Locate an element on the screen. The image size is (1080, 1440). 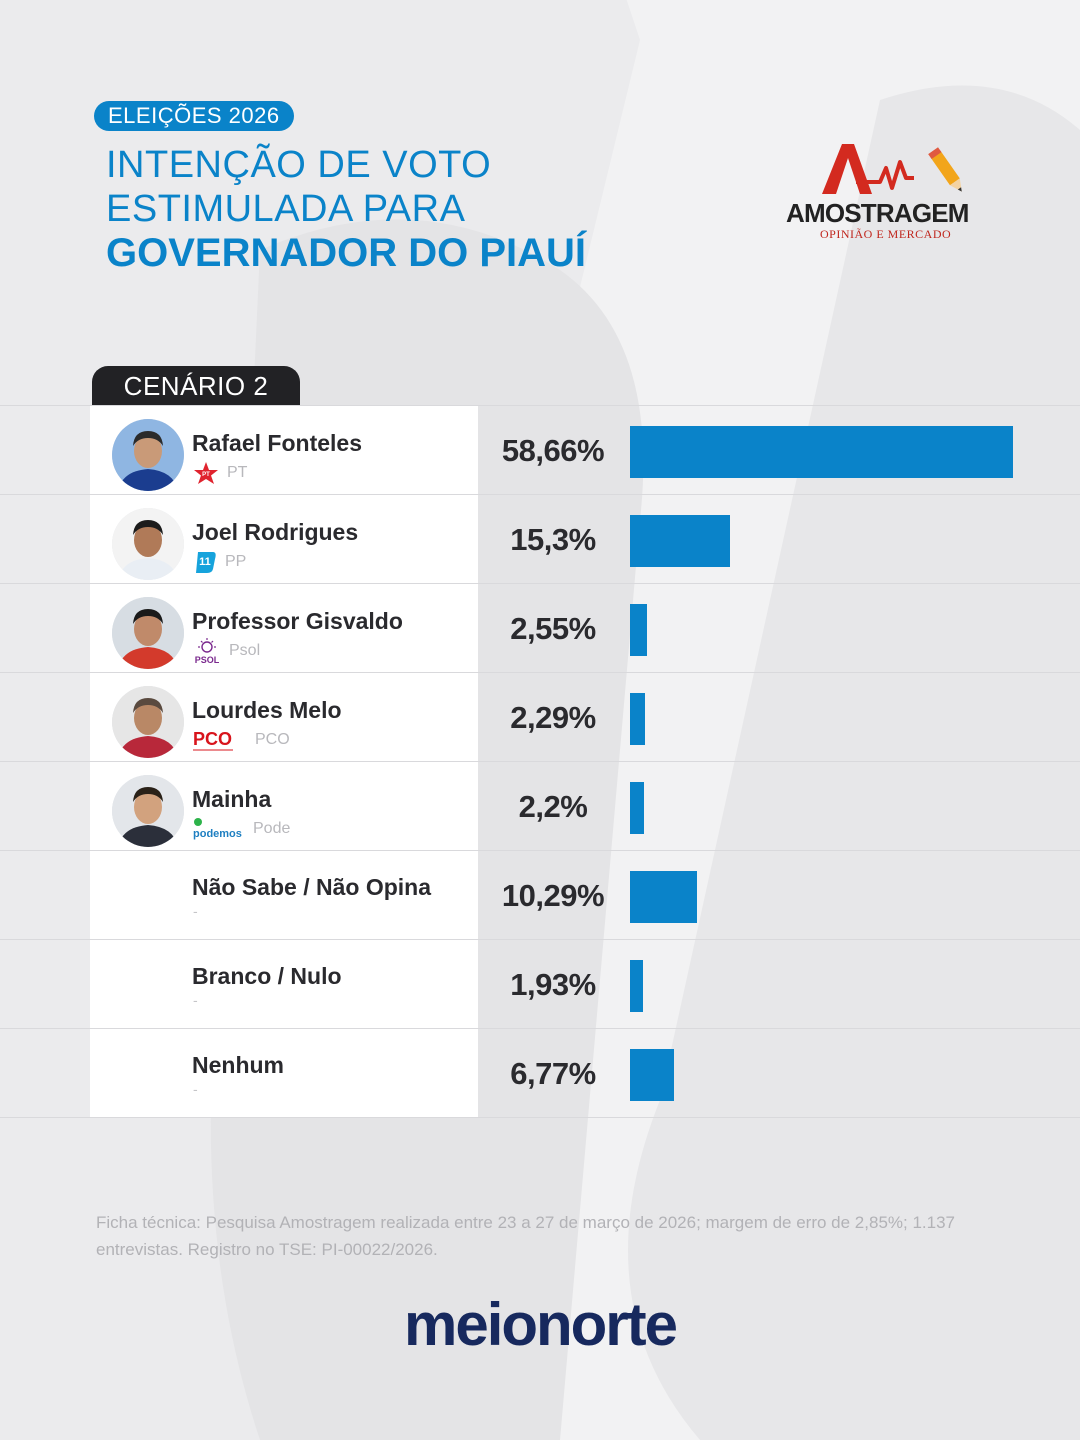
candidate-name: Rafael Fonteles is located at coordinates (277, 443).